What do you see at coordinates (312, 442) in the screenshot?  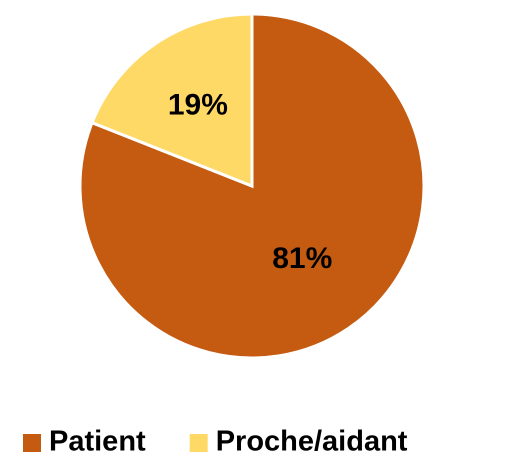 I see `legend-label: Proche/aidant` at bounding box center [312, 442].